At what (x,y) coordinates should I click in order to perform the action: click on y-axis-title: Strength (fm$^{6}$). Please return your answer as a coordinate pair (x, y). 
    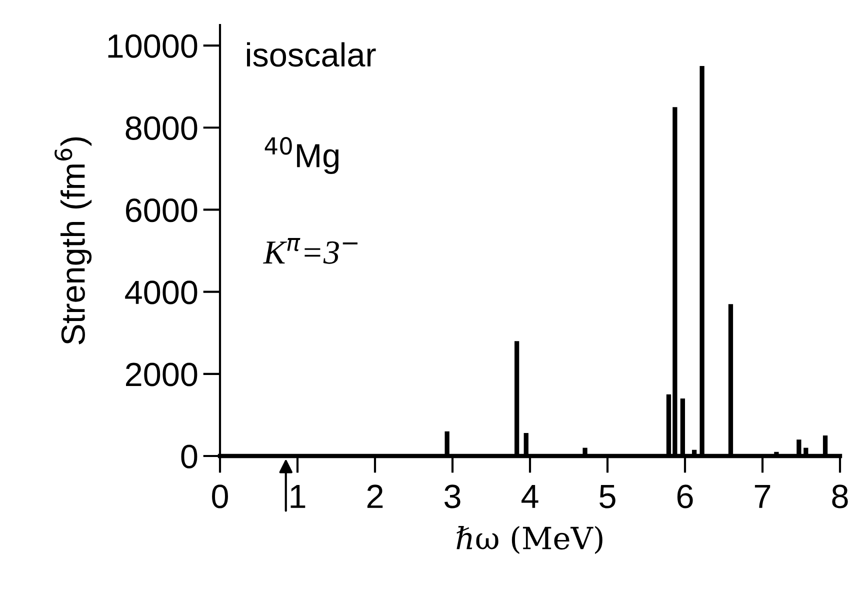
    Looking at the image, I should click on (73, 240).